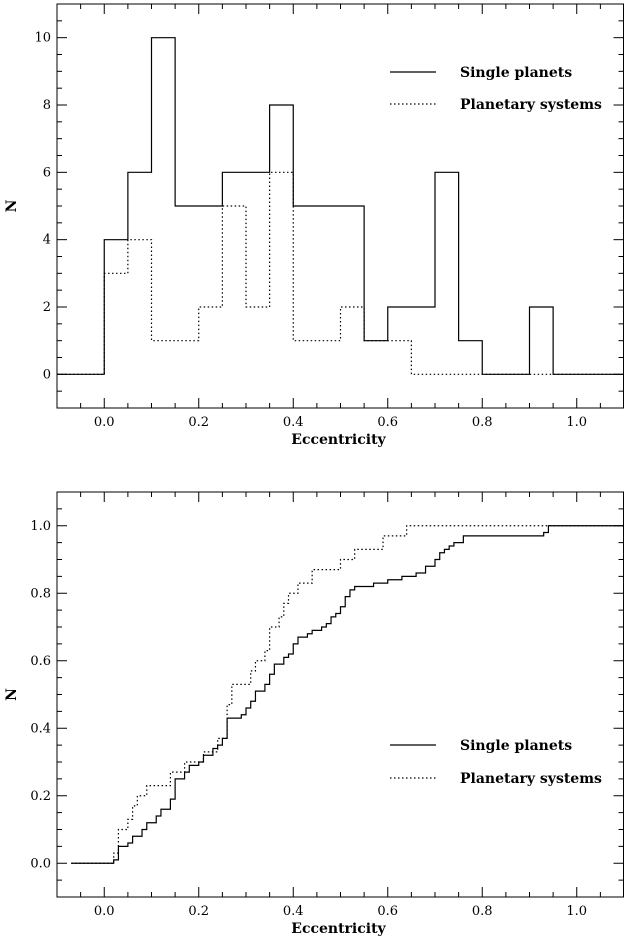  What do you see at coordinates (40, 526) in the screenshot?
I see `y-tick-label: 1.0` at bounding box center [40, 526].